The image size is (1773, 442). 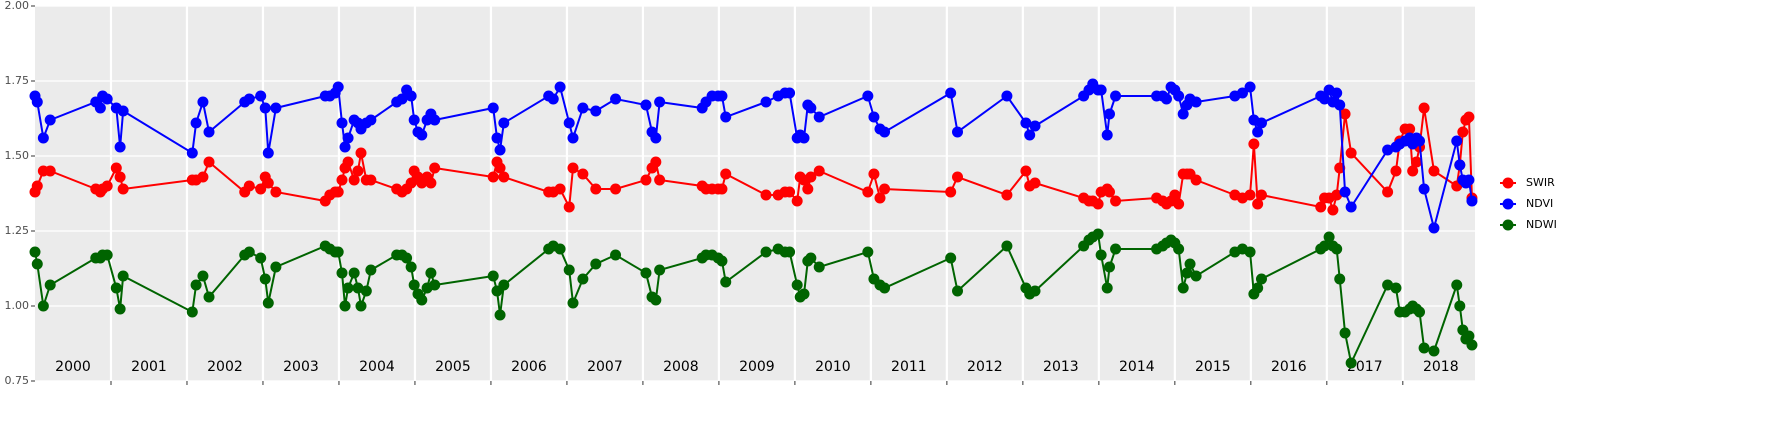 What do you see at coordinates (73, 367) in the screenshot?
I see `year-label: 2000` at bounding box center [73, 367].